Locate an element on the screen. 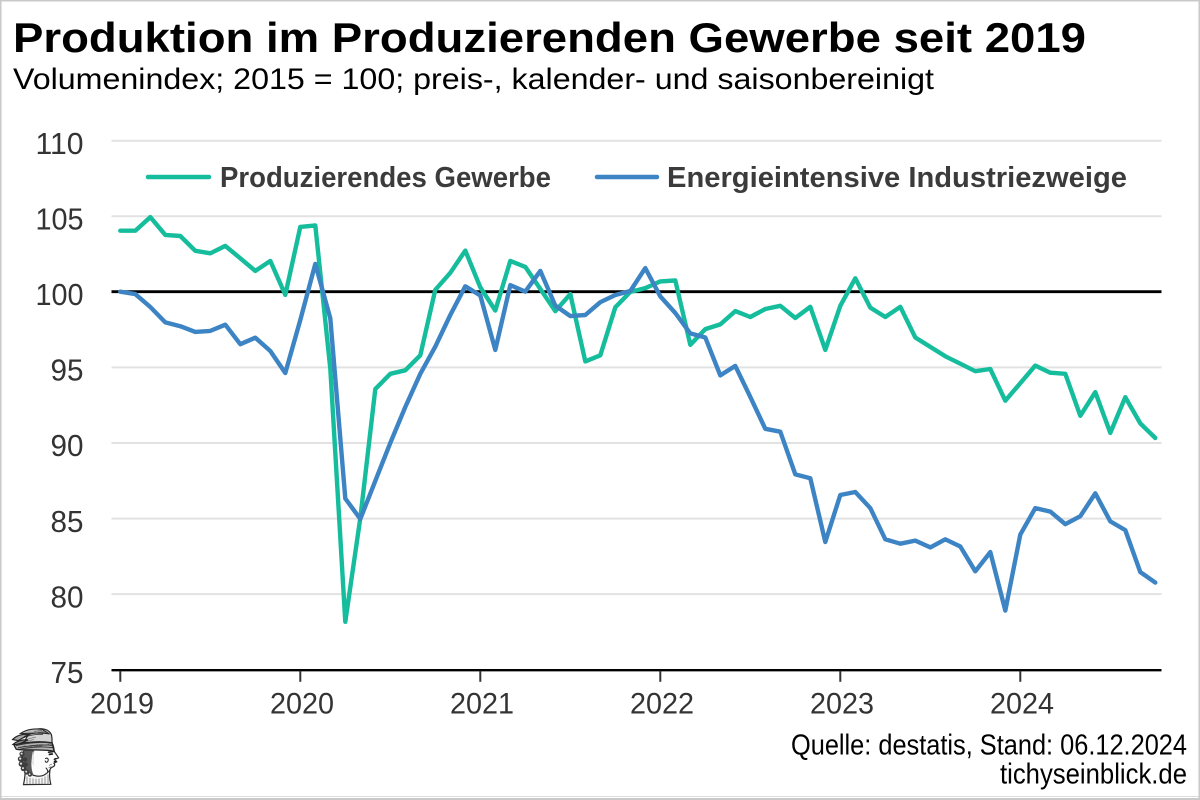  svg-text: 75 is located at coordinates (67, 673).